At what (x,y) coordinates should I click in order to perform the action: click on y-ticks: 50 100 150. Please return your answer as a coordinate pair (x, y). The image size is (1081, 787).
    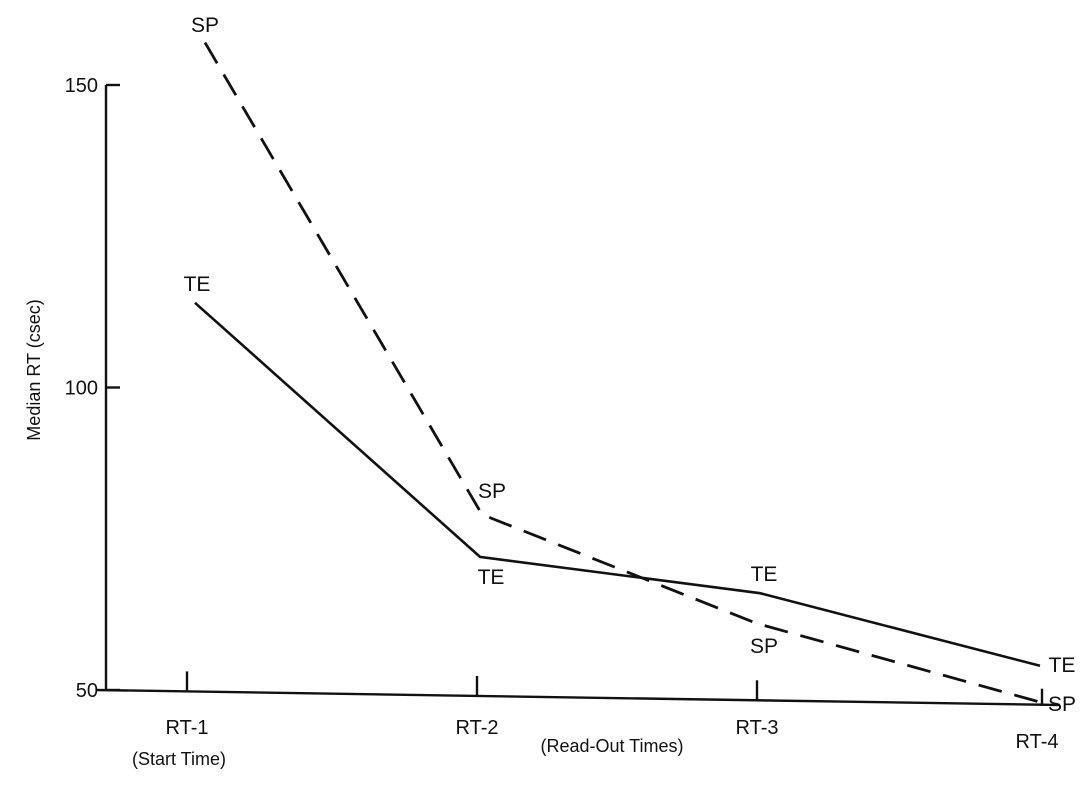
    Looking at the image, I should click on (92, 388).